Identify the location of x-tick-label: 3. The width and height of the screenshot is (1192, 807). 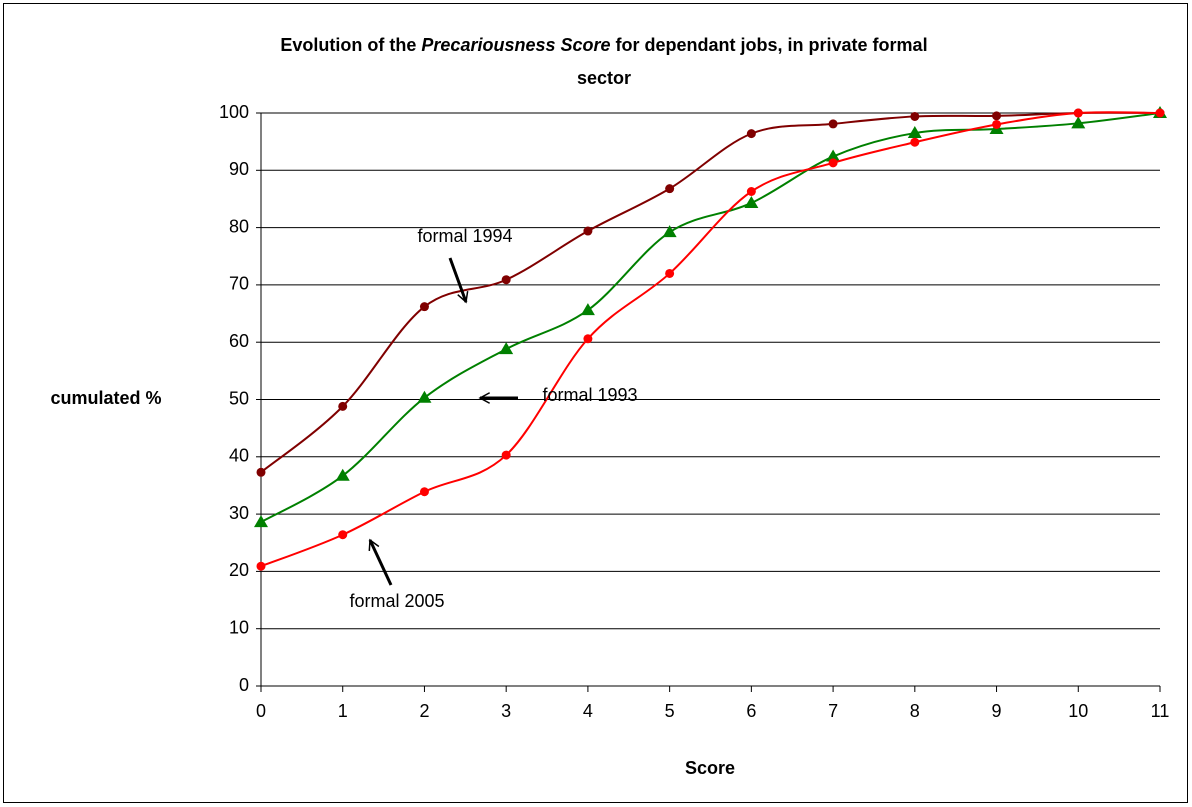
(506, 711).